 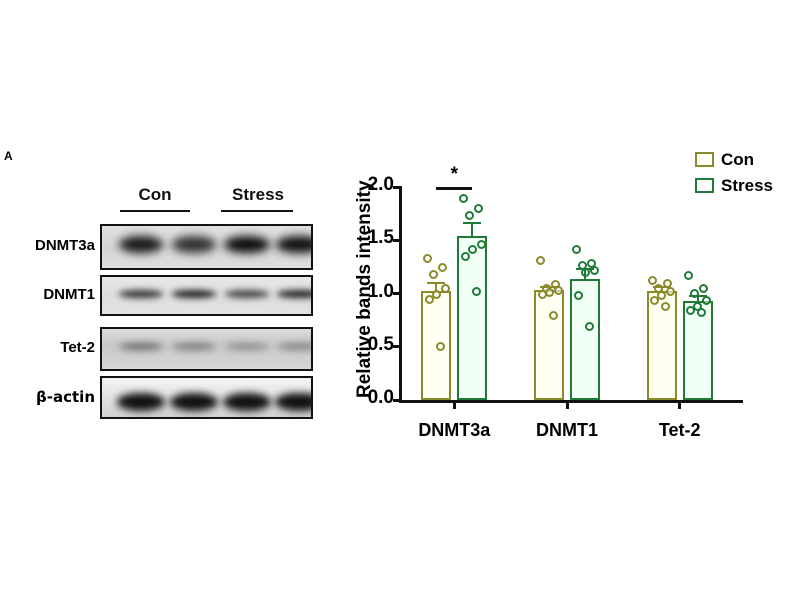 I want to click on legend-swatch-stress, so click(x=704, y=185).